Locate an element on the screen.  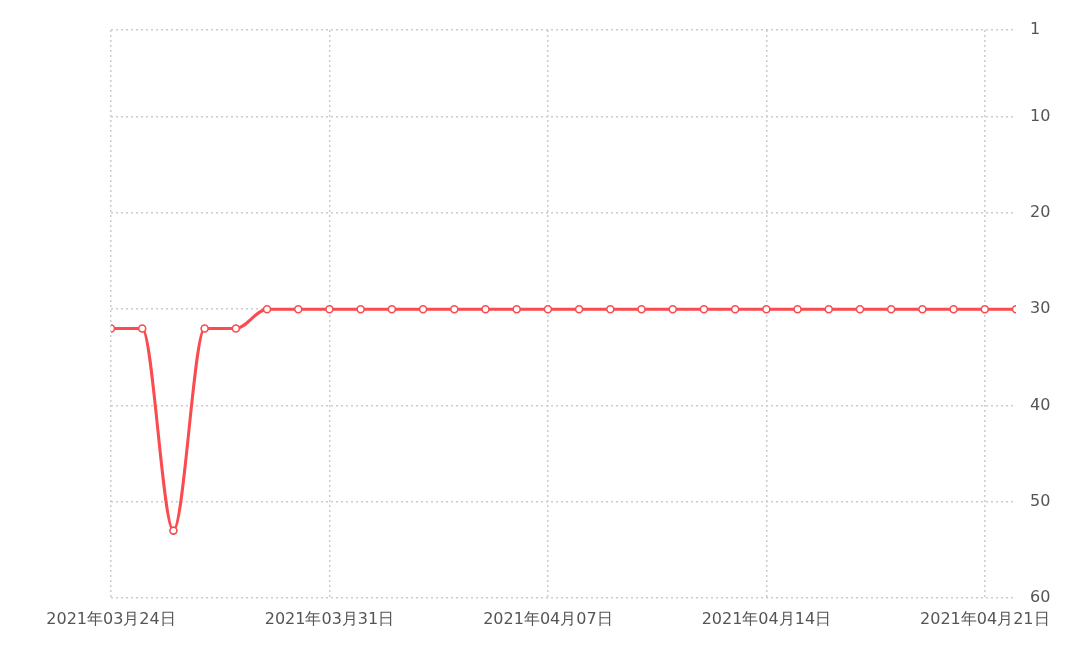
y-tick-label: 50 is located at coordinates (1040, 500).